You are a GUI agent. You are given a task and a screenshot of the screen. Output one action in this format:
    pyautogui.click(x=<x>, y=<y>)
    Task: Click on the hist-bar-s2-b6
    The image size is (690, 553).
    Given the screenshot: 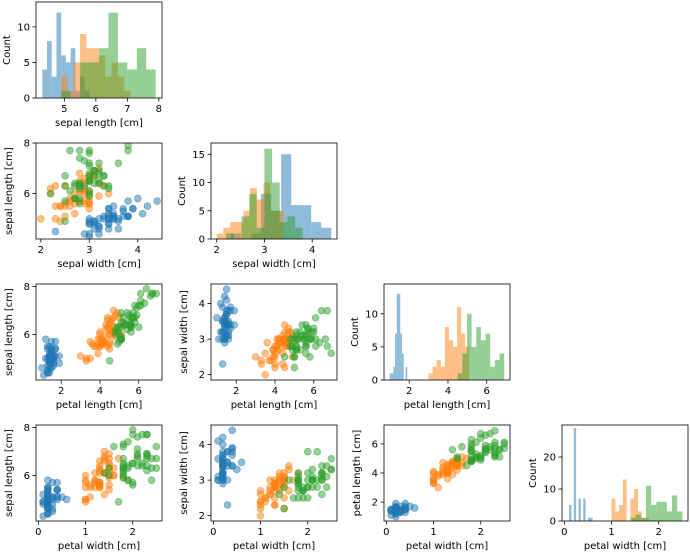 What is the action you would take?
    pyautogui.click(x=276, y=210)
    